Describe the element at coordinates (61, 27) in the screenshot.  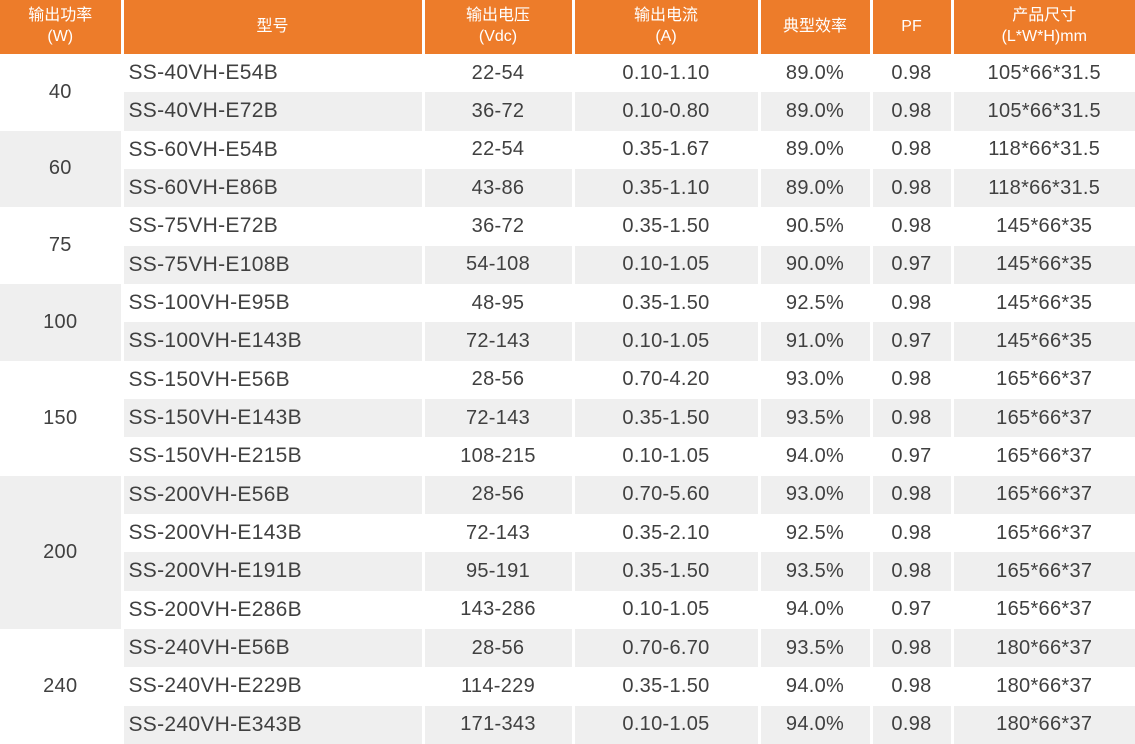
I see `column-header-output-power: 输出功率 (W)` at that location.